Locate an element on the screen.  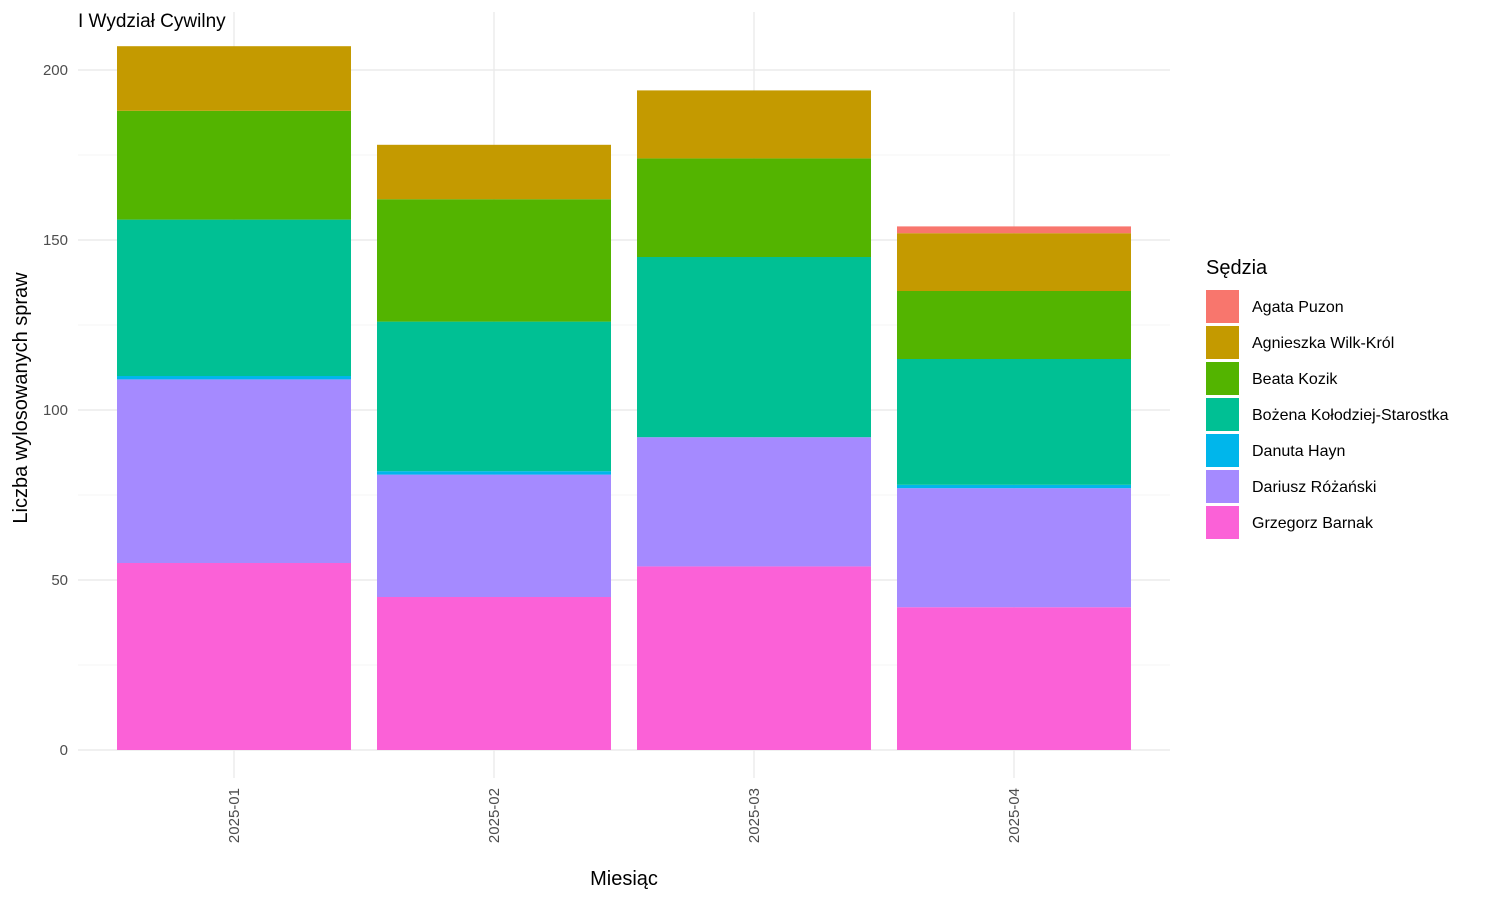
bar-segment: Bożena Kołodziej-Starostka 2025-04: 37 is located at coordinates (1014, 422).